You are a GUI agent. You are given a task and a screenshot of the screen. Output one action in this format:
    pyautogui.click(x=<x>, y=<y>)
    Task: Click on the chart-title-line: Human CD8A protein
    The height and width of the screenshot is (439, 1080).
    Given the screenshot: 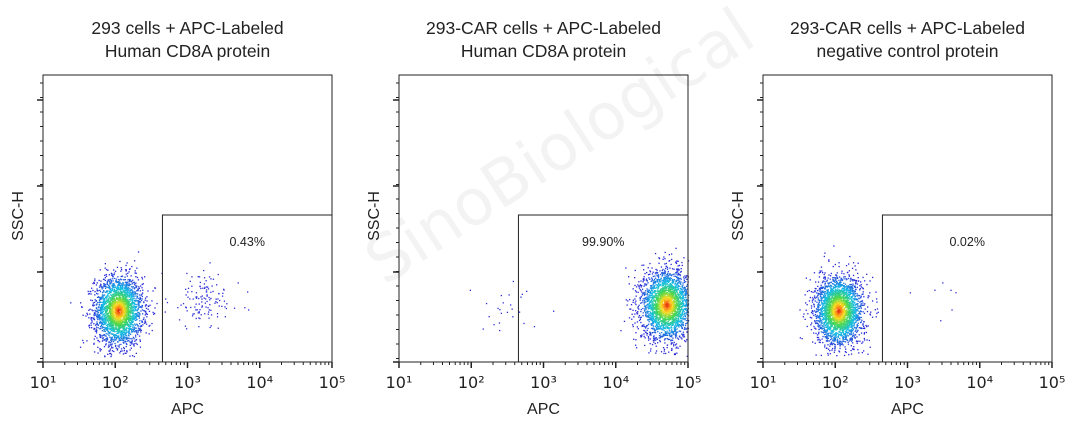 What is the action you would take?
    pyautogui.click(x=543, y=51)
    